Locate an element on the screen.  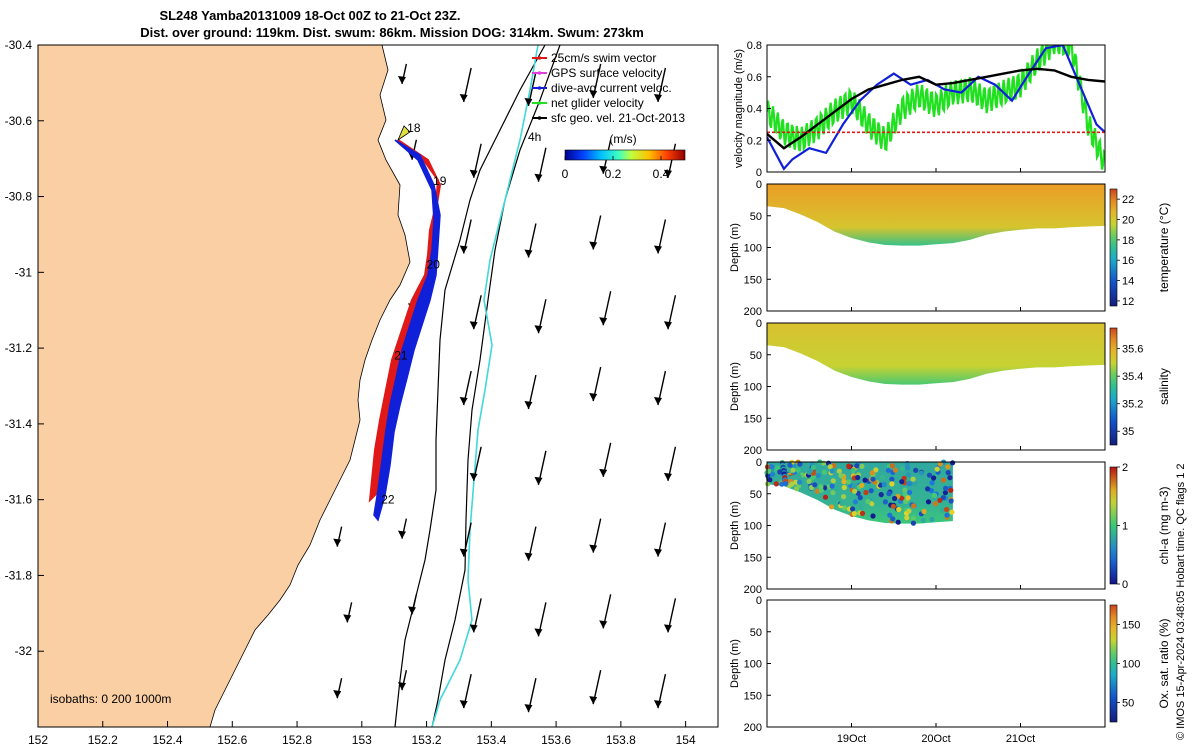
colorbar-tick-label: 35.2 is located at coordinates (1132, 405).